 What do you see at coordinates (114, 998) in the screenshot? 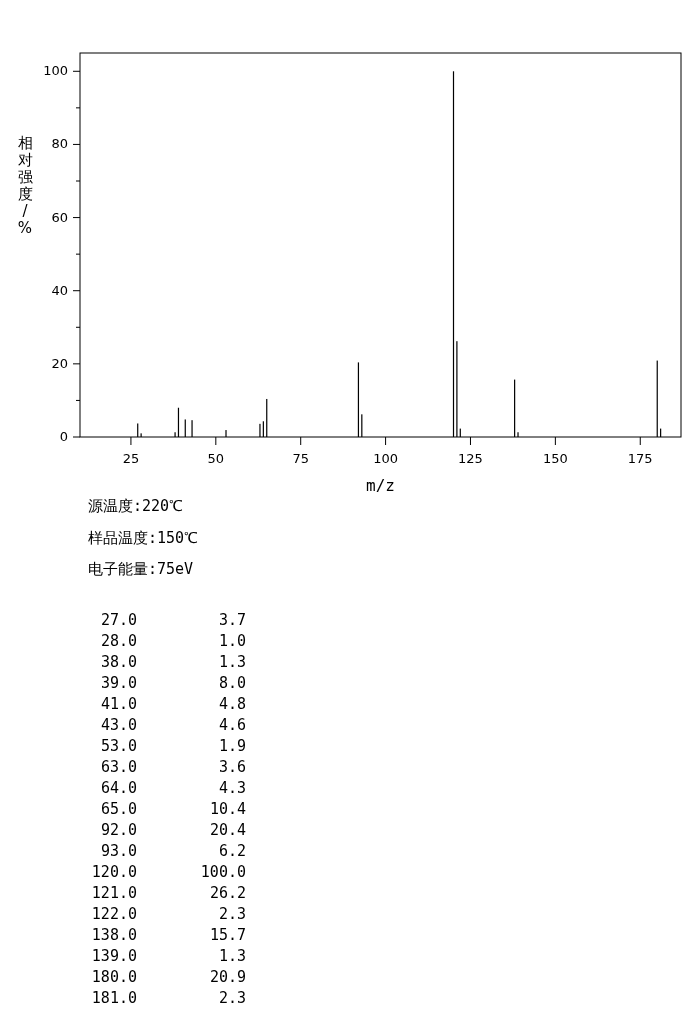
I see `text: 181.0` at bounding box center [114, 998].